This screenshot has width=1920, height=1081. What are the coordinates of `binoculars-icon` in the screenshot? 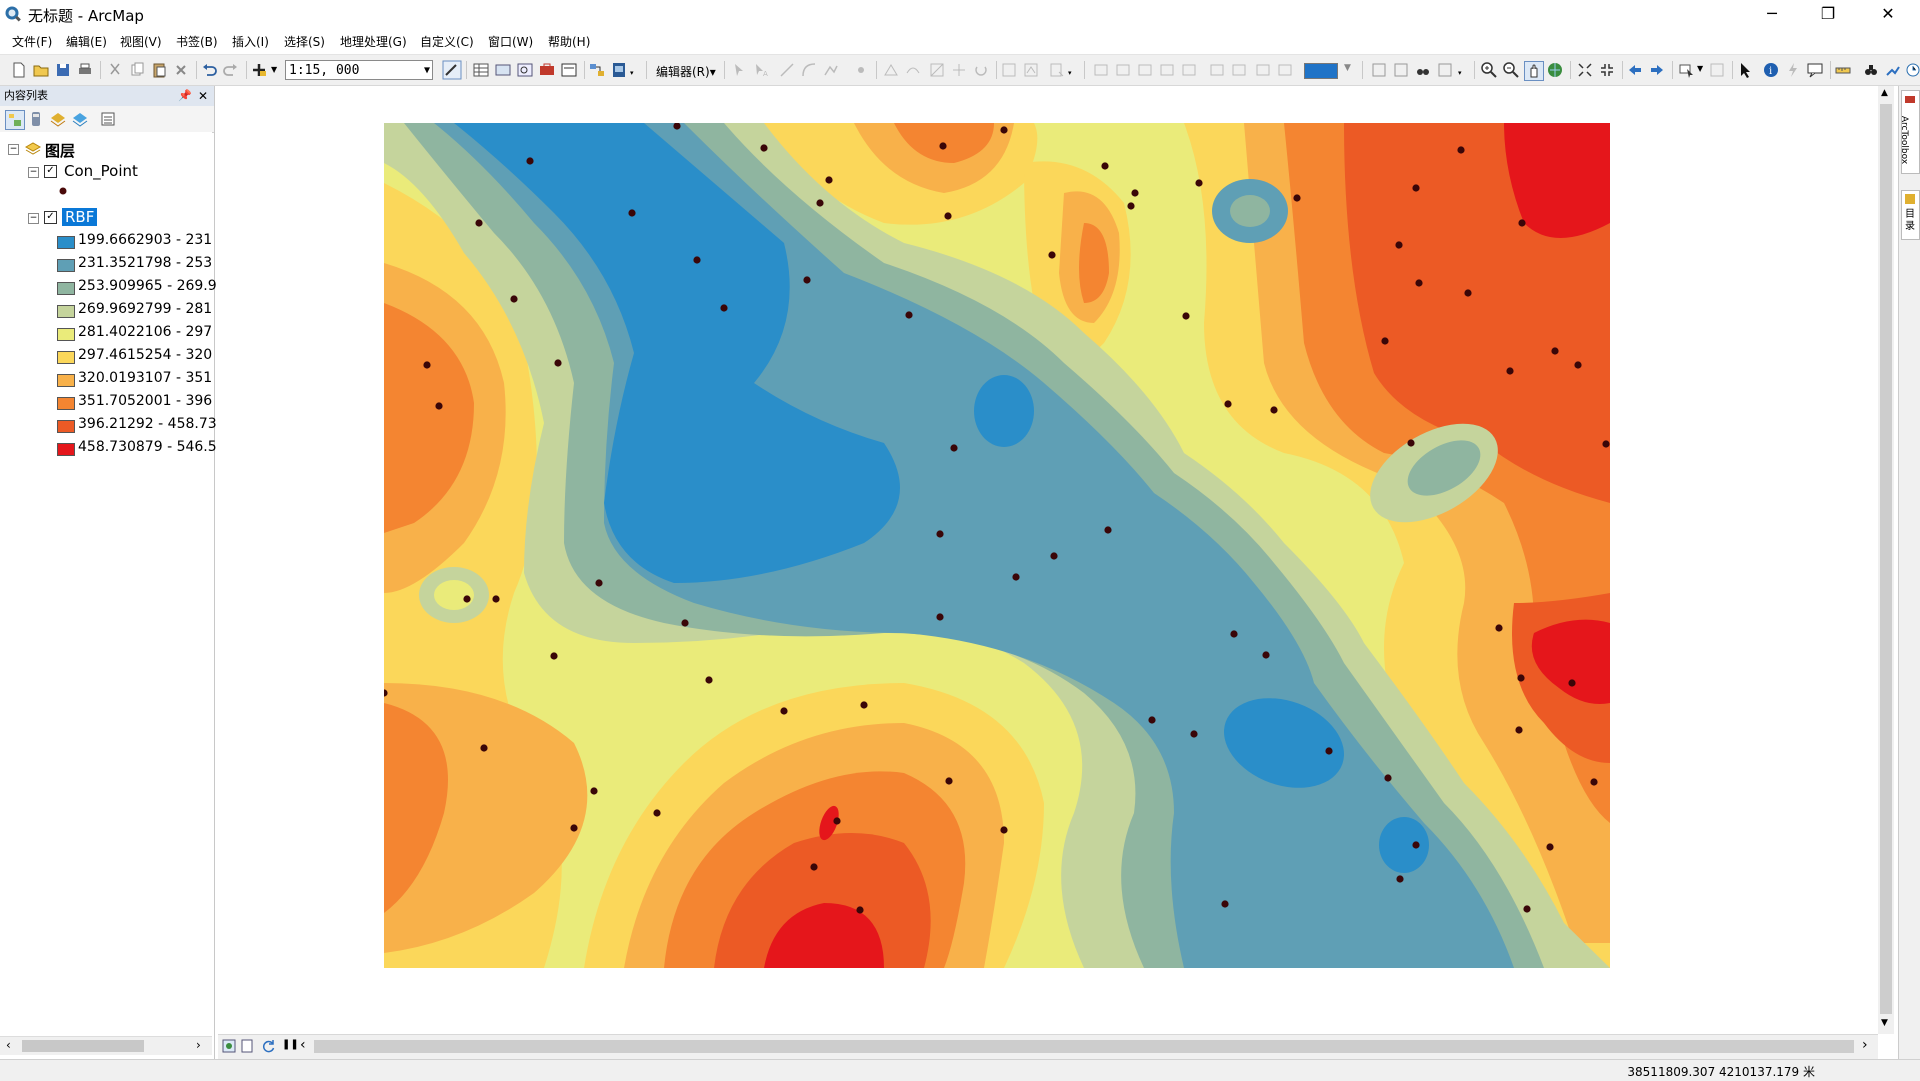 It's located at (1423, 70).